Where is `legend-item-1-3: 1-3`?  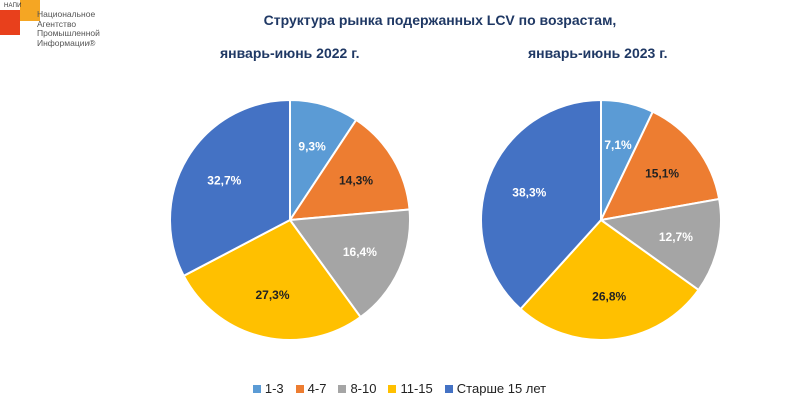 legend-item-1-3: 1-3 is located at coordinates (268, 388).